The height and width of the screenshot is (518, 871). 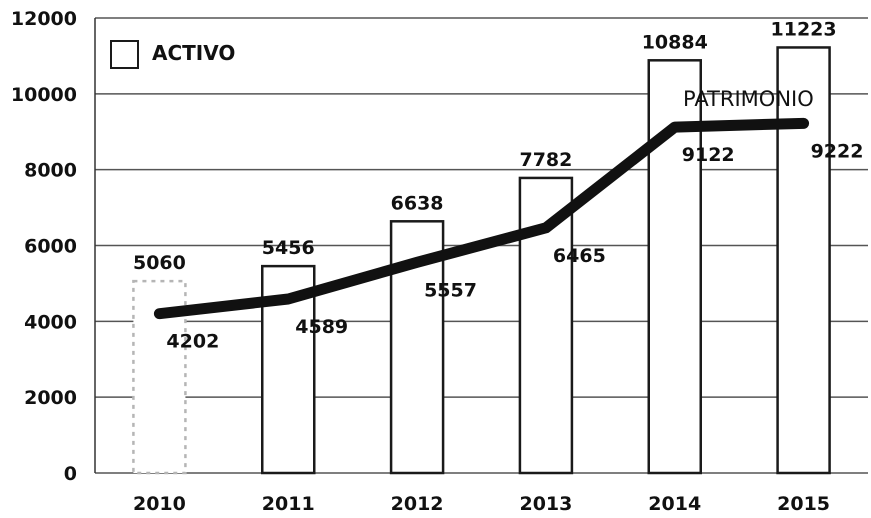 I want to click on legend: ACTIVO, so click(x=172, y=54).